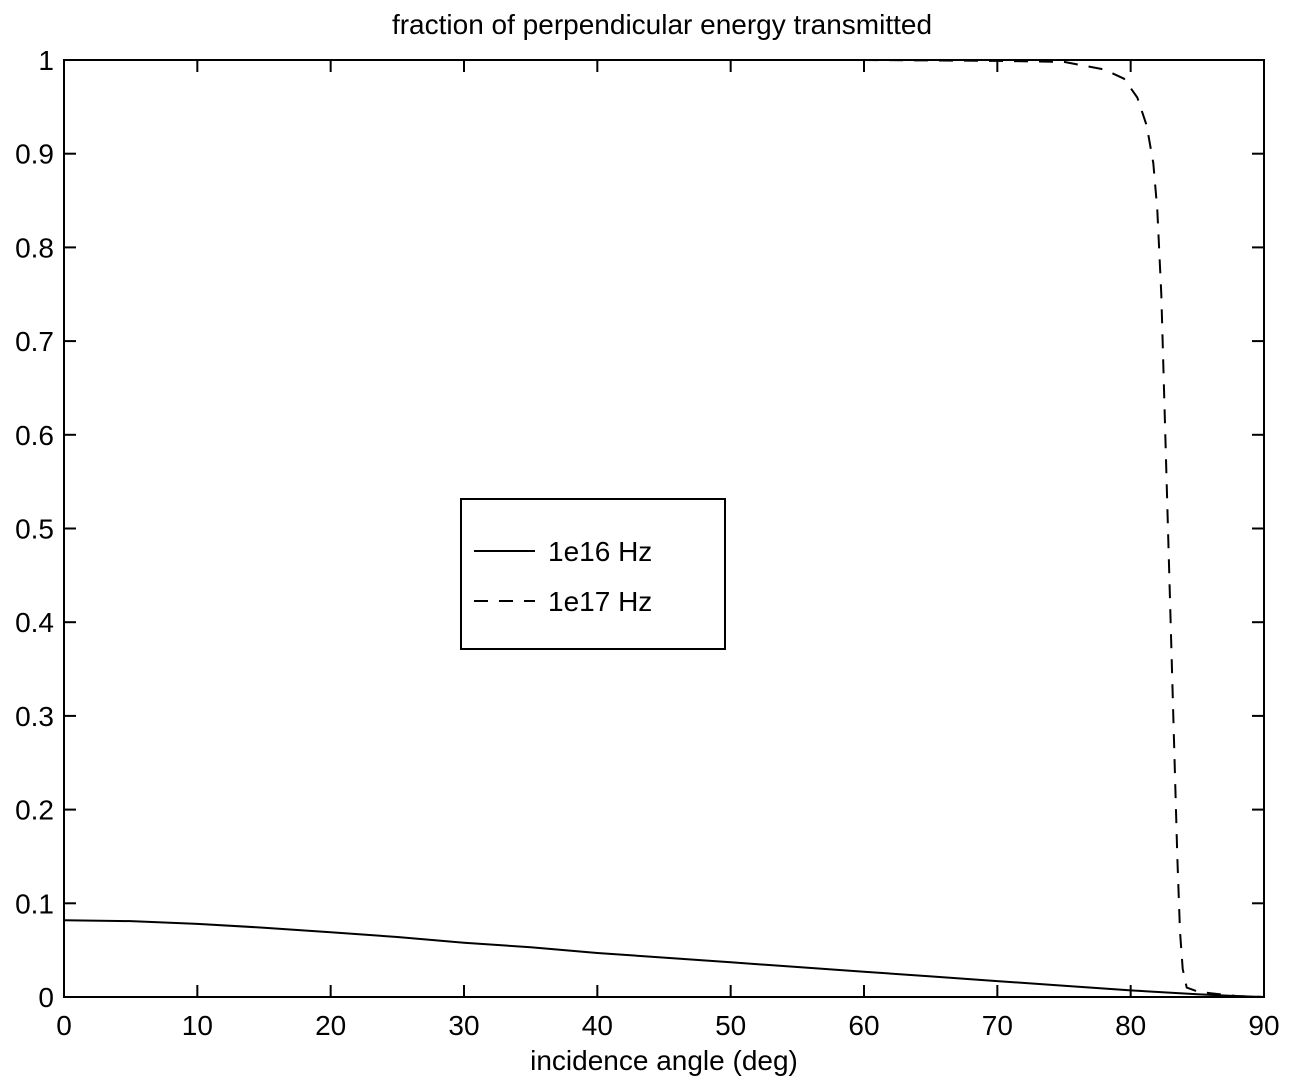  Describe the element at coordinates (330, 1025) in the screenshot. I see `x-tick-label: 20` at that location.